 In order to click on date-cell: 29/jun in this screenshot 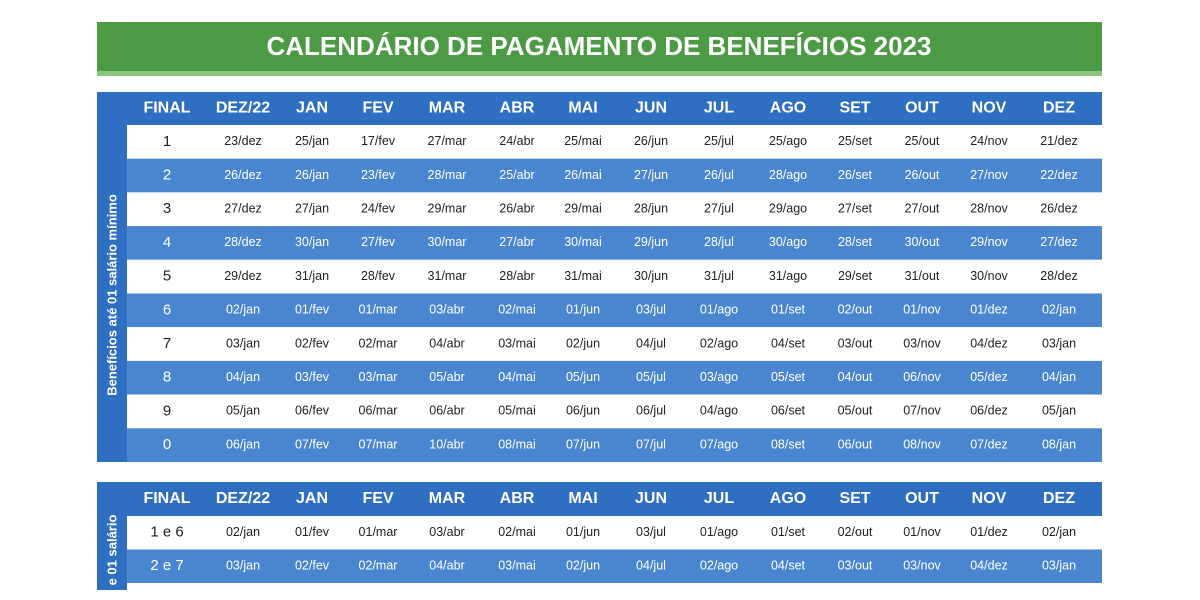, I will do `click(651, 242)`.